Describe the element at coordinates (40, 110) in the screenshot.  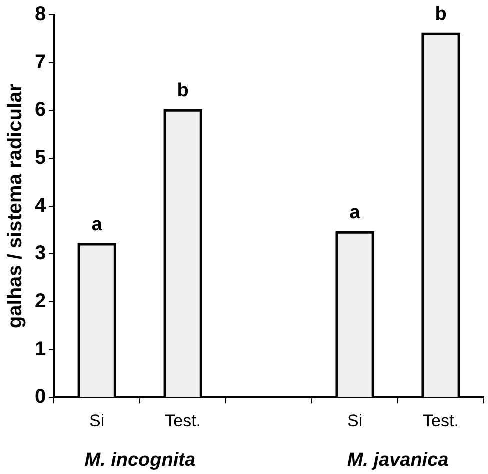
I see `y-tick-label: 6` at that location.